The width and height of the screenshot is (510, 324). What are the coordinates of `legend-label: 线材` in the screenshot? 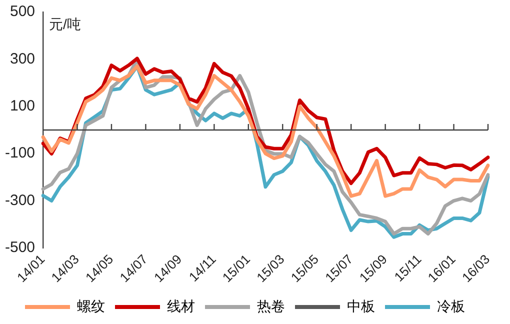 It's located at (181, 306).